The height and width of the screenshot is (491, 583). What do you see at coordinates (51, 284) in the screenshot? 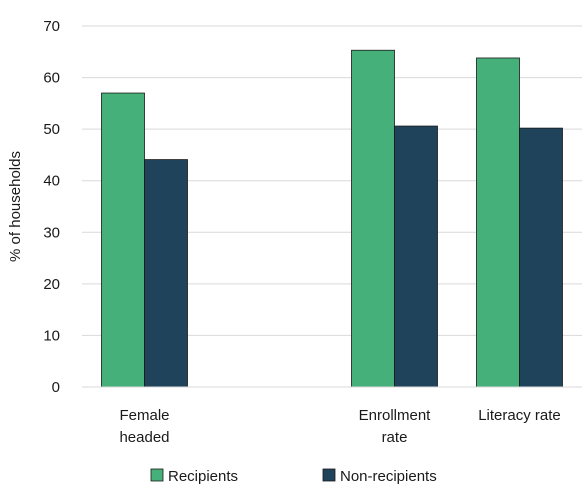
I see `y-tick-label: 20` at bounding box center [51, 284].